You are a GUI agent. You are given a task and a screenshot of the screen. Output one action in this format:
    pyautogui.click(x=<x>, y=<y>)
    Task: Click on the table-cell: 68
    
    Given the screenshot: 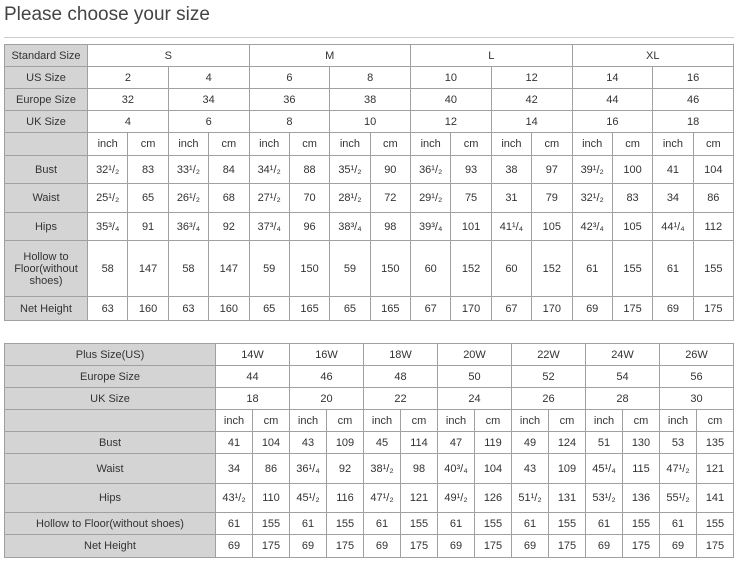 What is the action you would take?
    pyautogui.click(x=229, y=198)
    